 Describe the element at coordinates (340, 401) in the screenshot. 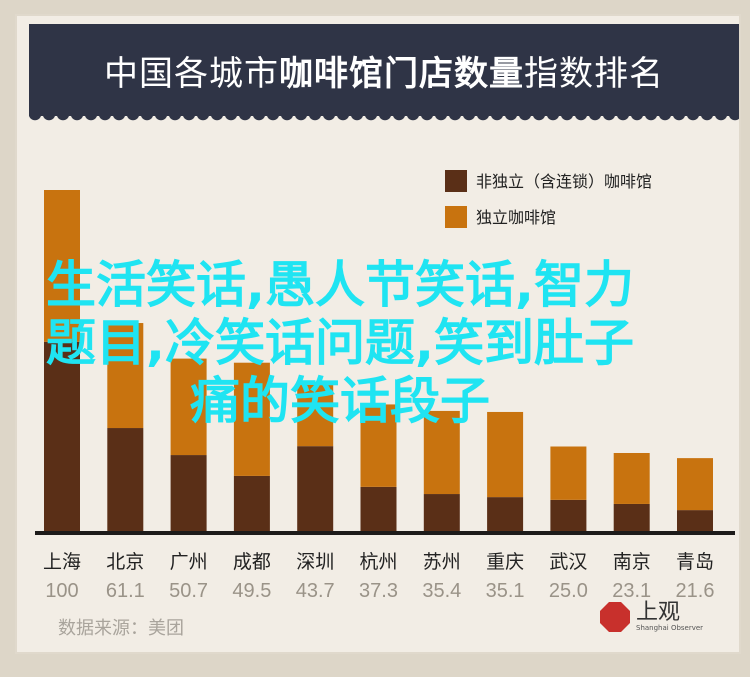

I see `overlay-line: 痛的笑话段子` at that location.